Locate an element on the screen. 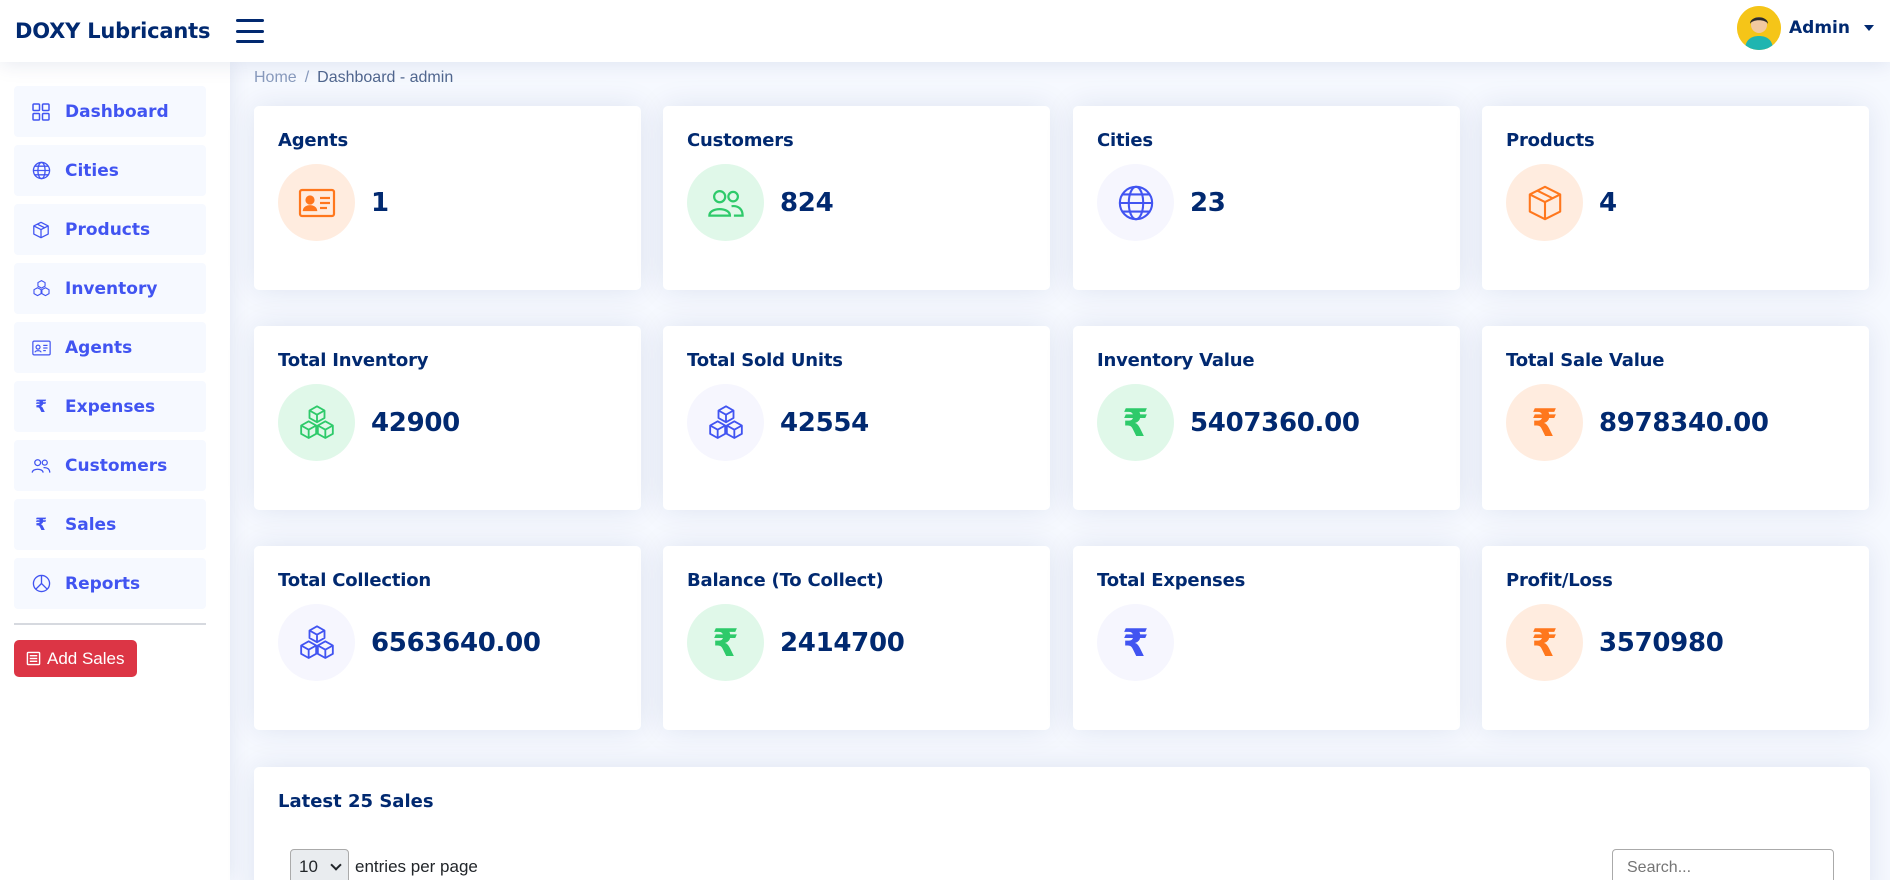 The height and width of the screenshot is (880, 1890). stat-card-total-sold-units: Total Sold Units 42554 is located at coordinates (856, 418).